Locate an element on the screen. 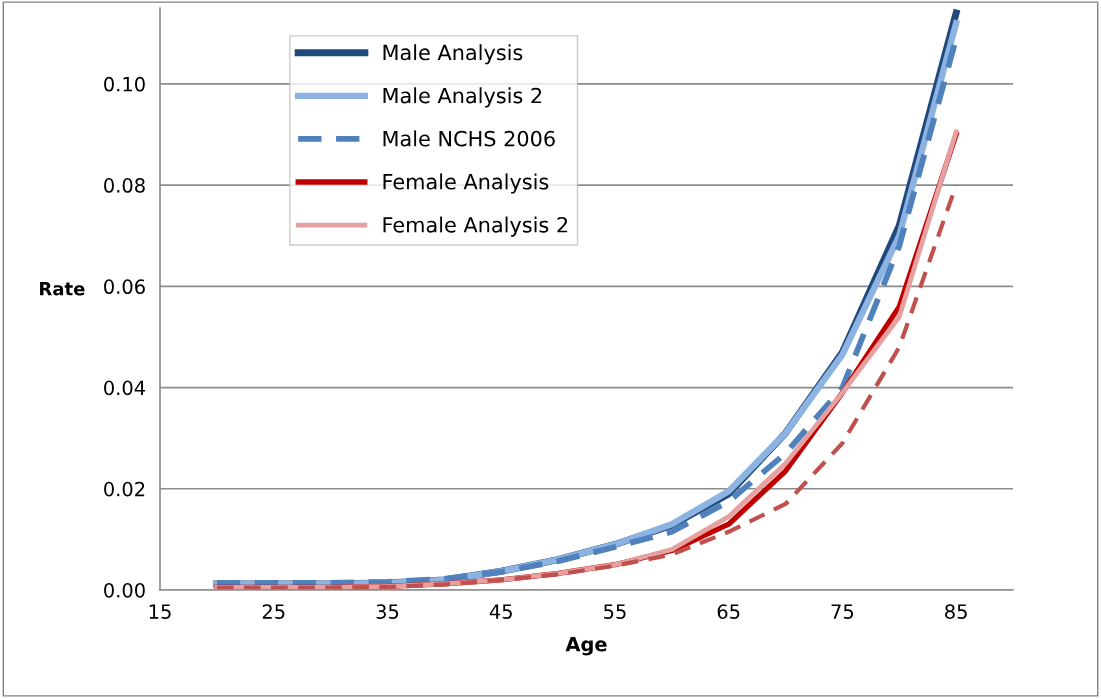  y-axis-title: Rate is located at coordinates (62, 289).